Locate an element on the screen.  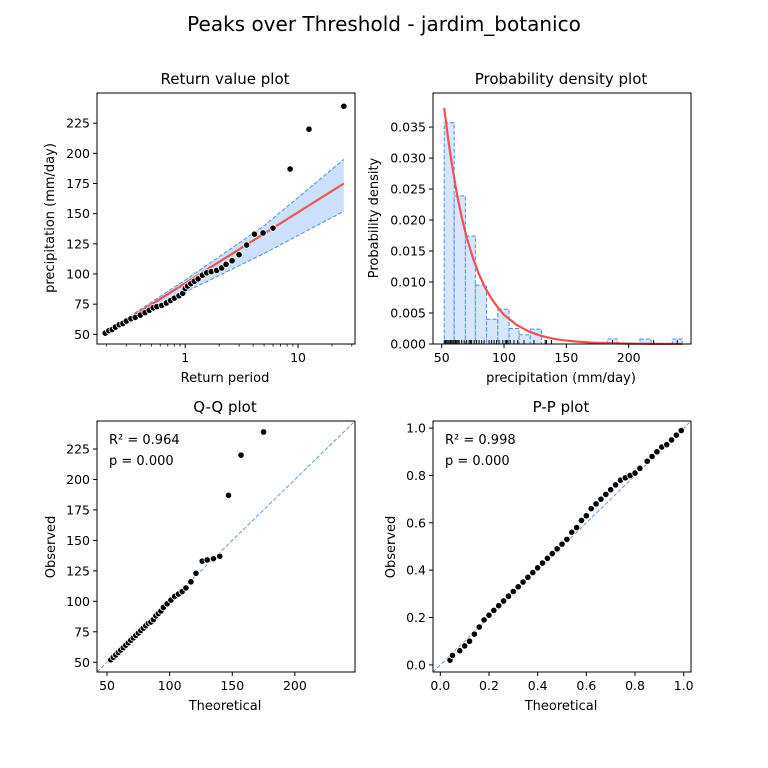
pp-xtick-label: 0.4 is located at coordinates (538, 685).